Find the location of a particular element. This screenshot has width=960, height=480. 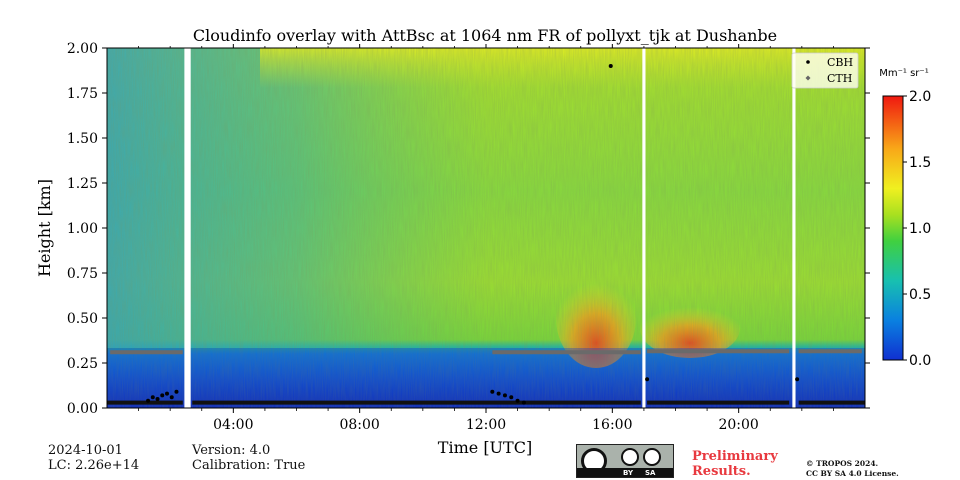

copyright-line2: CC BY SA 4.0 License. is located at coordinates (852, 473).